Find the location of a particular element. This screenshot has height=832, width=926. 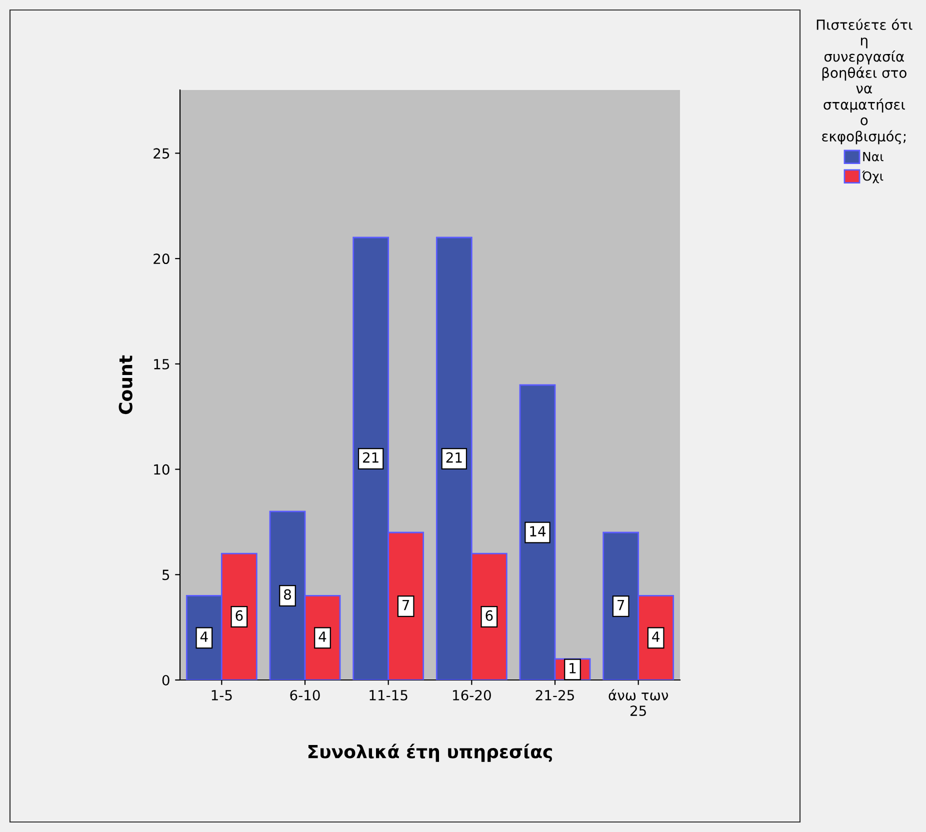

y-tick-label: 15 is located at coordinates (162, 364).